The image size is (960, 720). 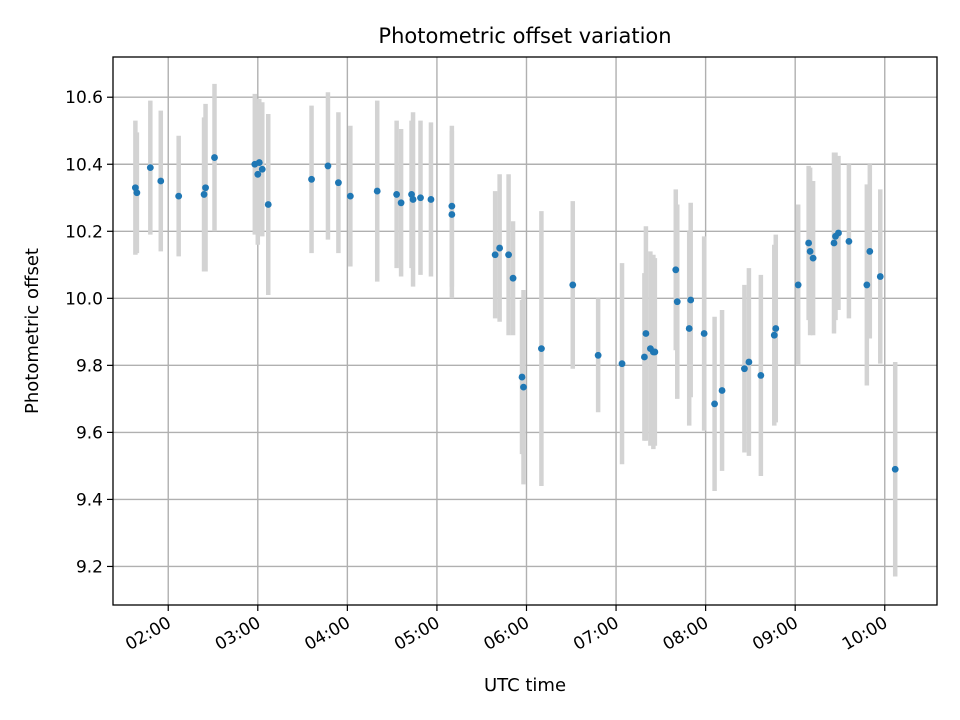 I want to click on y-tick-label: 10.6, so click(x=84, y=98).